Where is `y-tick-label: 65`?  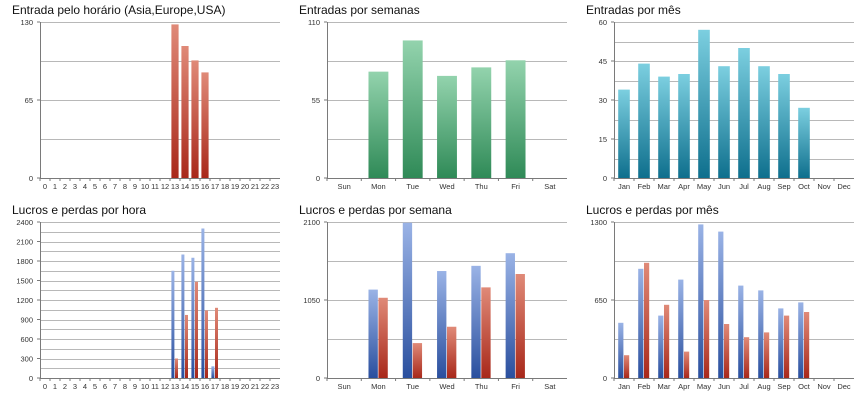 y-tick-label: 65 is located at coordinates (29, 100).